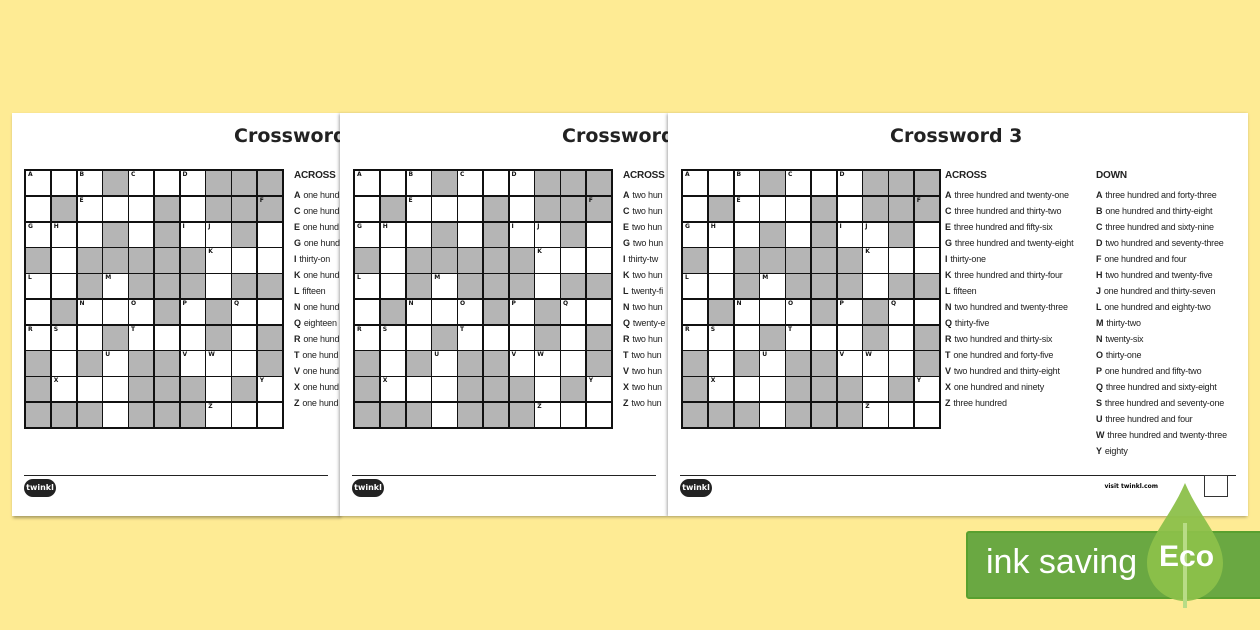 The height and width of the screenshot is (630, 1260). Describe the element at coordinates (514, 174) in the screenshot. I see `clue-number: D` at that location.